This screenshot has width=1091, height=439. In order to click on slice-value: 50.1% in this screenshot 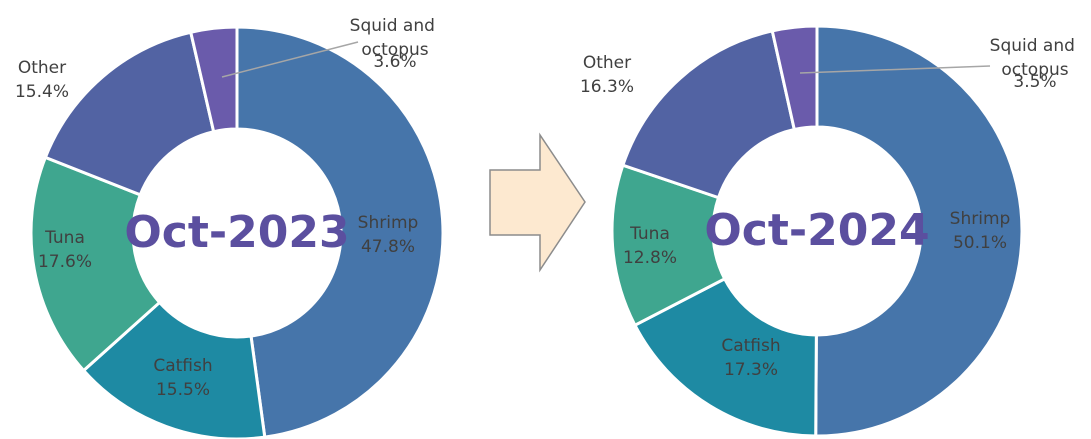, I will do `click(980, 243)`.